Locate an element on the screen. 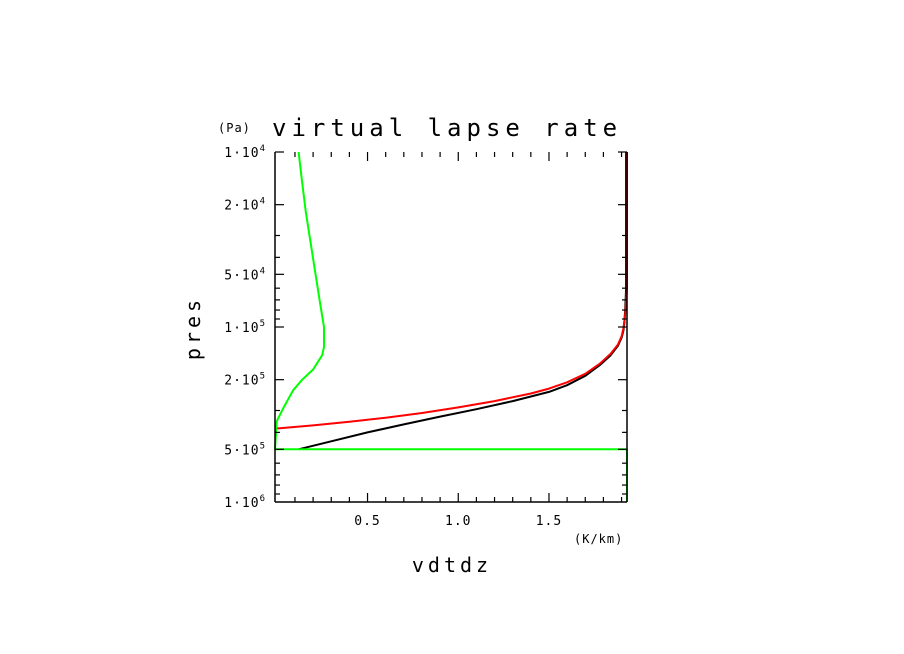 This screenshot has width=904, height=654. x-tick-label: 0.5 is located at coordinates (367, 521).